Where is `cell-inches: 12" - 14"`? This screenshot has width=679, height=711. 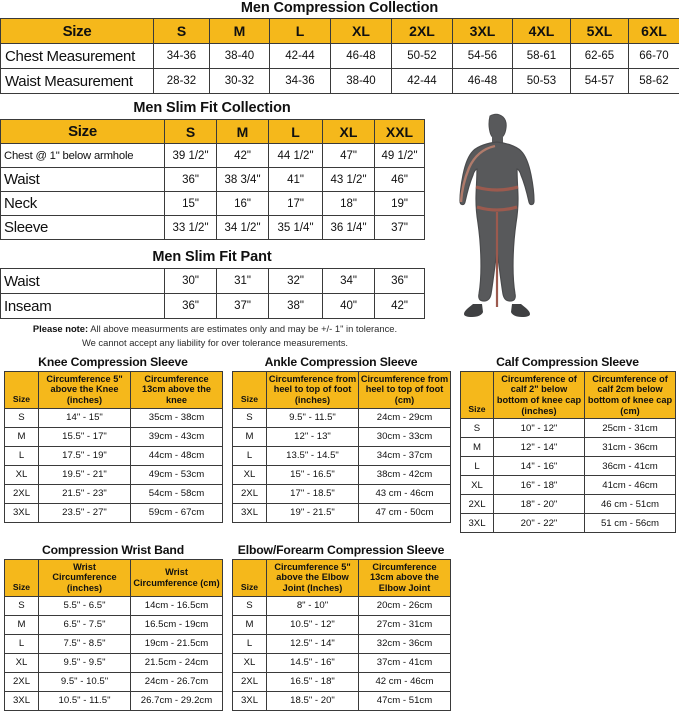 cell-inches: 12" - 14" is located at coordinates (539, 447).